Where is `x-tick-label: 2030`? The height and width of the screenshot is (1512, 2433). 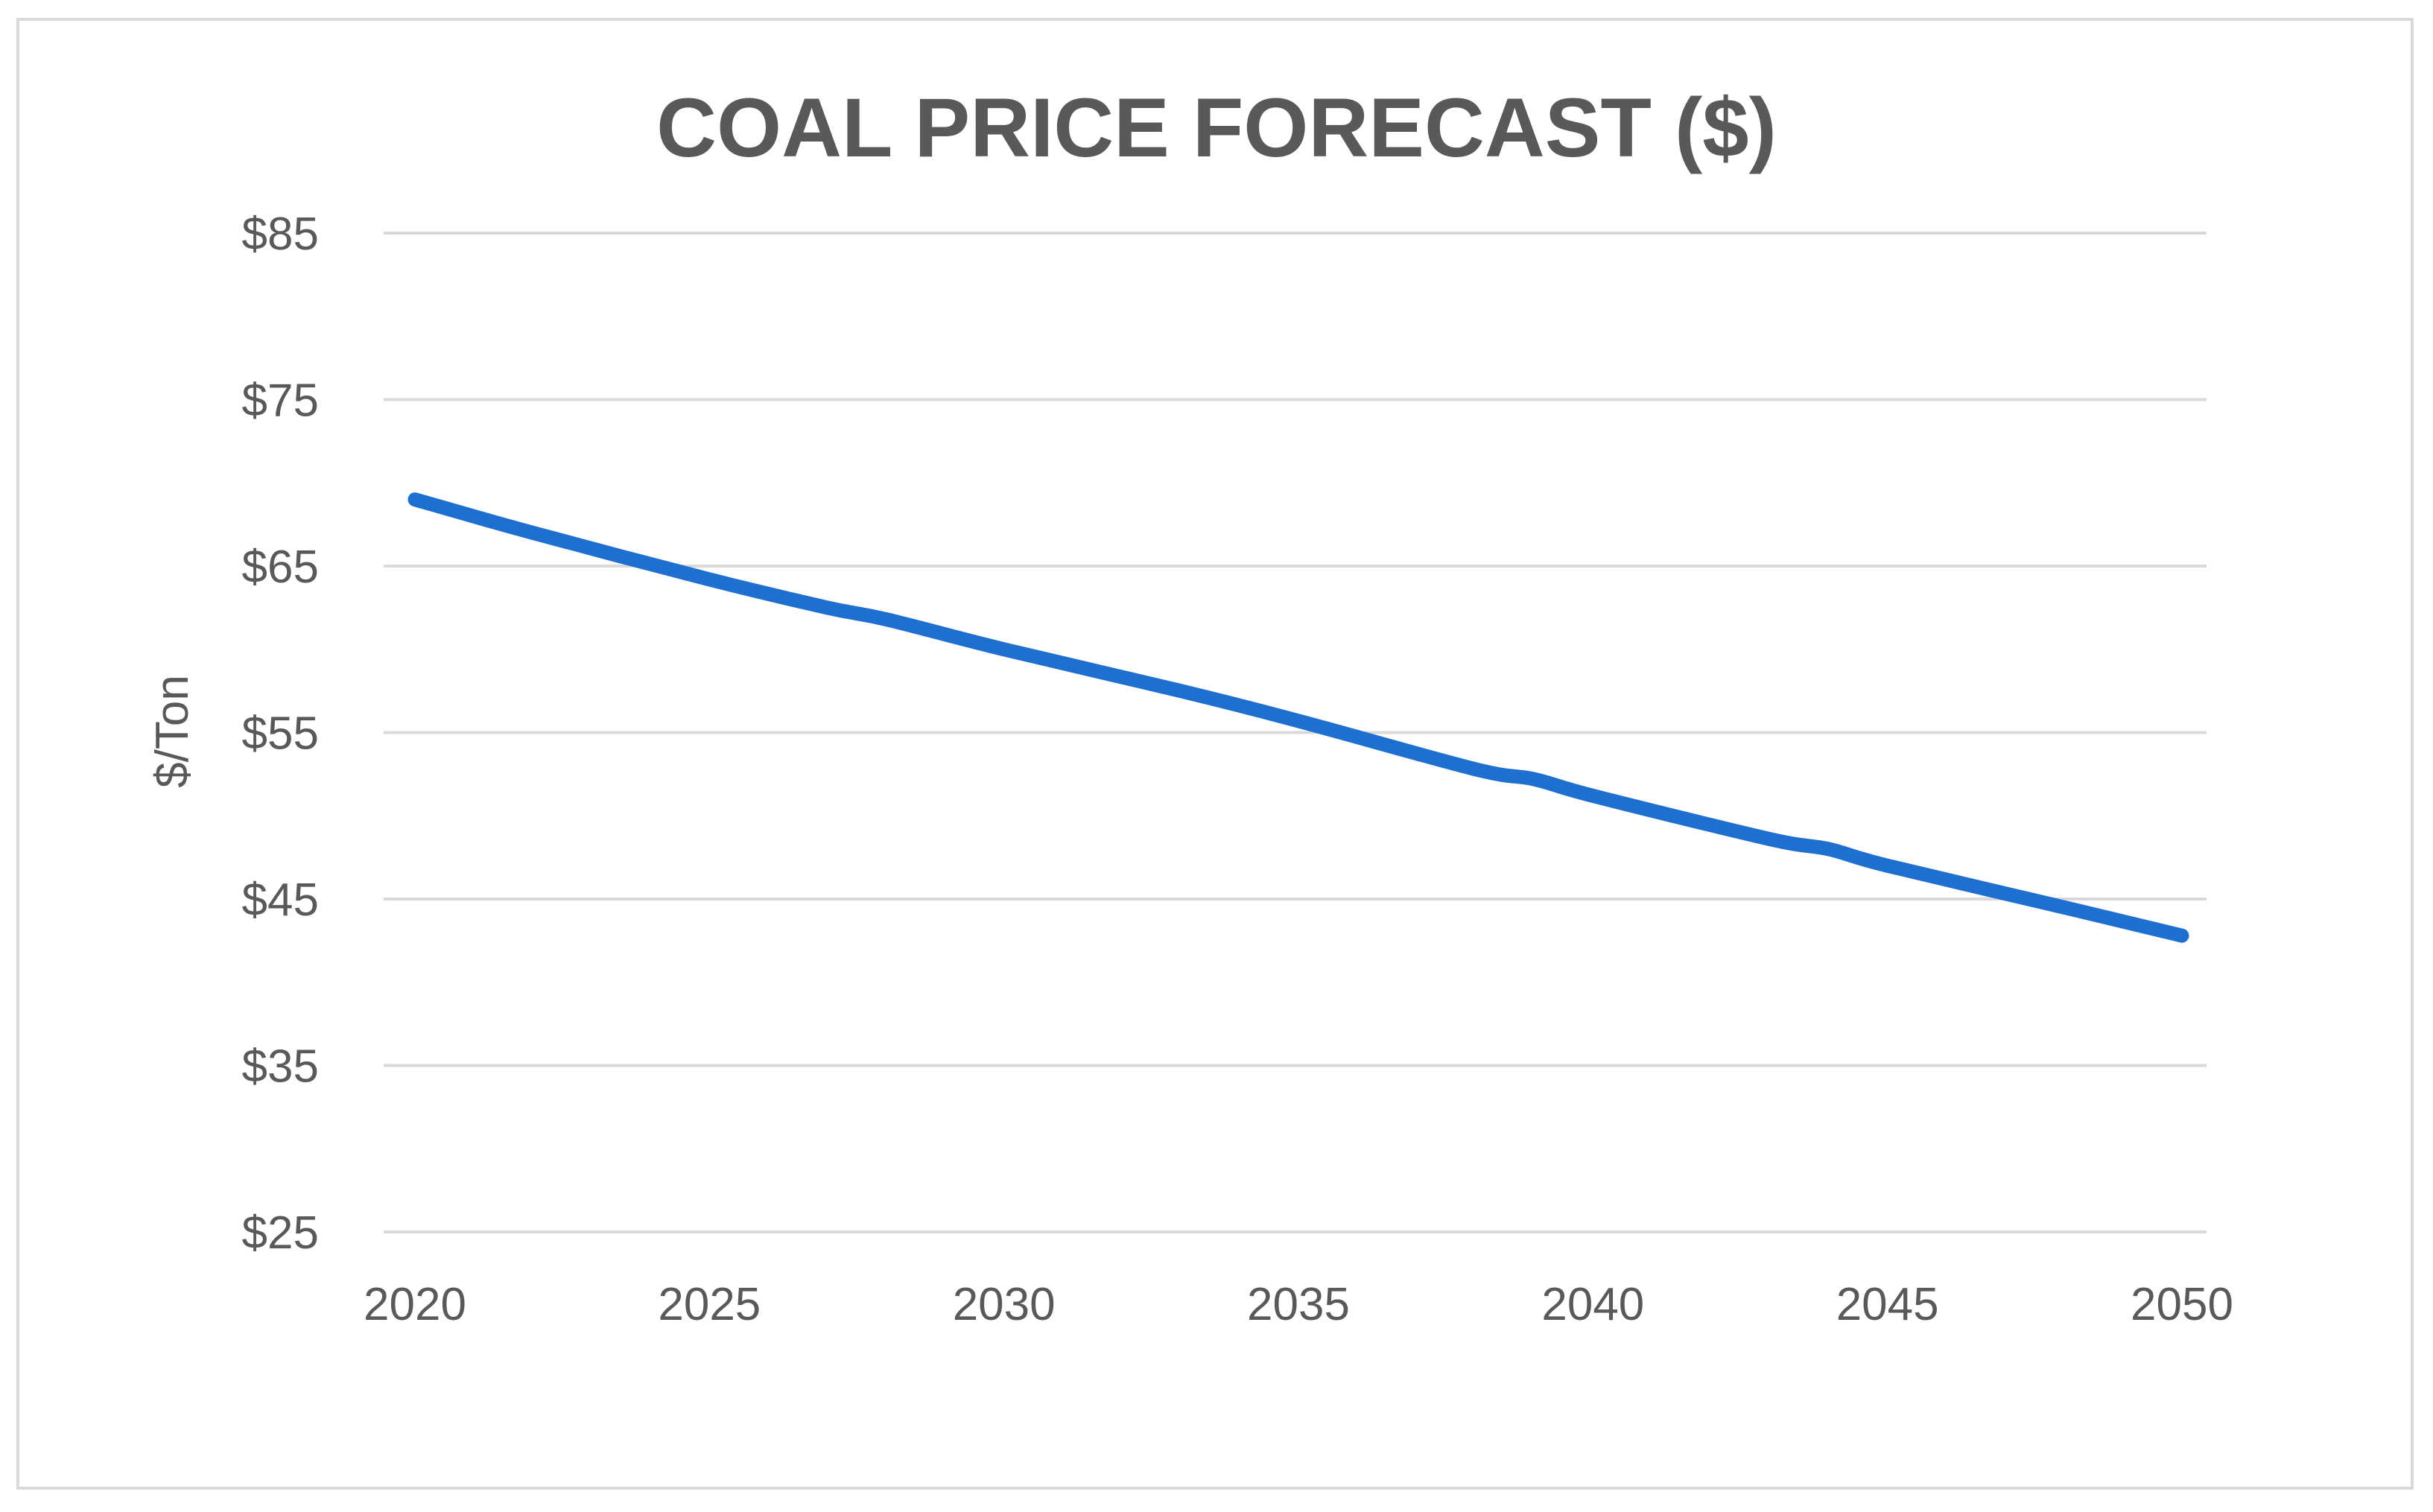
x-tick-label: 2030 is located at coordinates (1004, 1304).